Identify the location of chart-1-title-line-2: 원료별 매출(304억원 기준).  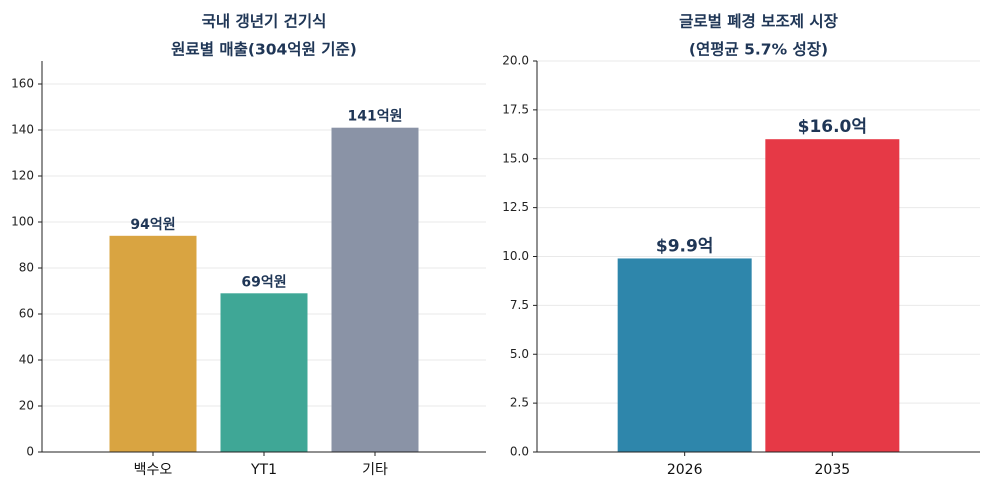
(264, 49).